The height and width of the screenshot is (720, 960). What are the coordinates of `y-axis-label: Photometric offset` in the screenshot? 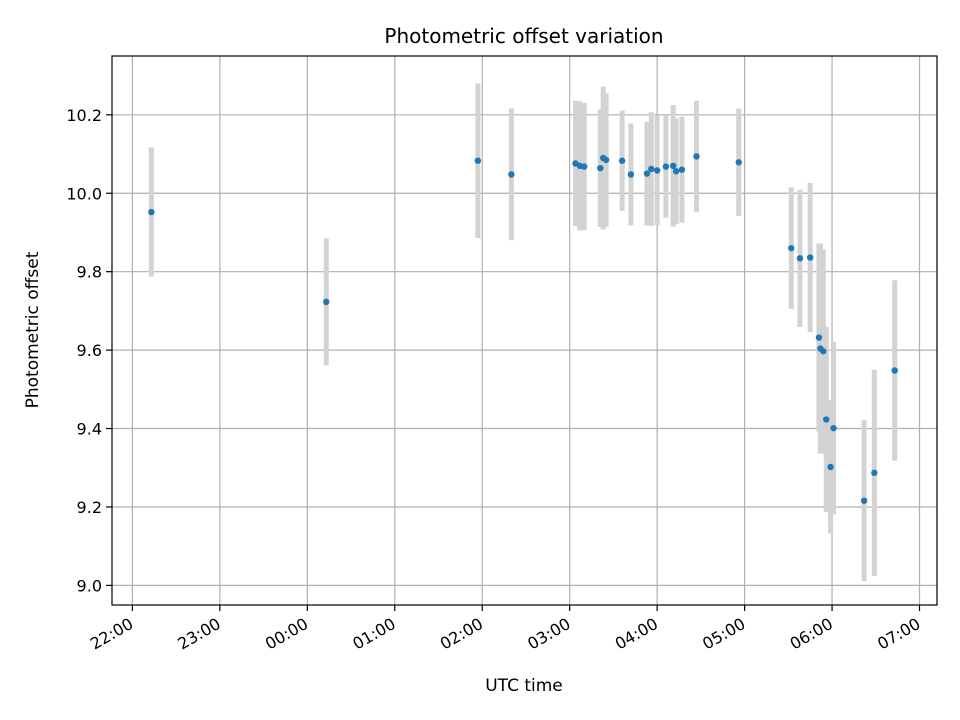 It's located at (33, 329).